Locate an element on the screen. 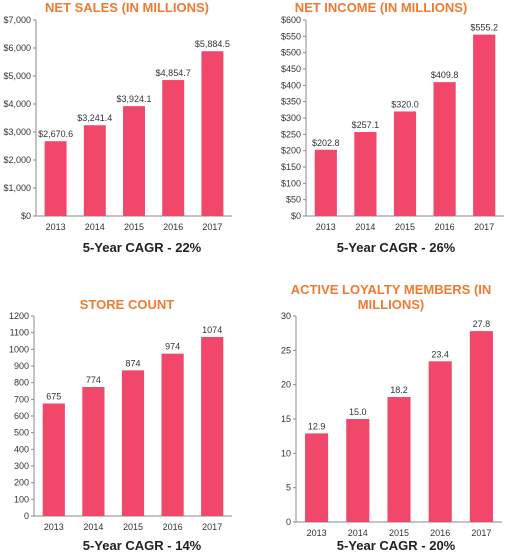 The height and width of the screenshot is (558, 508). y-tick-label: $200 is located at coordinates (291, 151).